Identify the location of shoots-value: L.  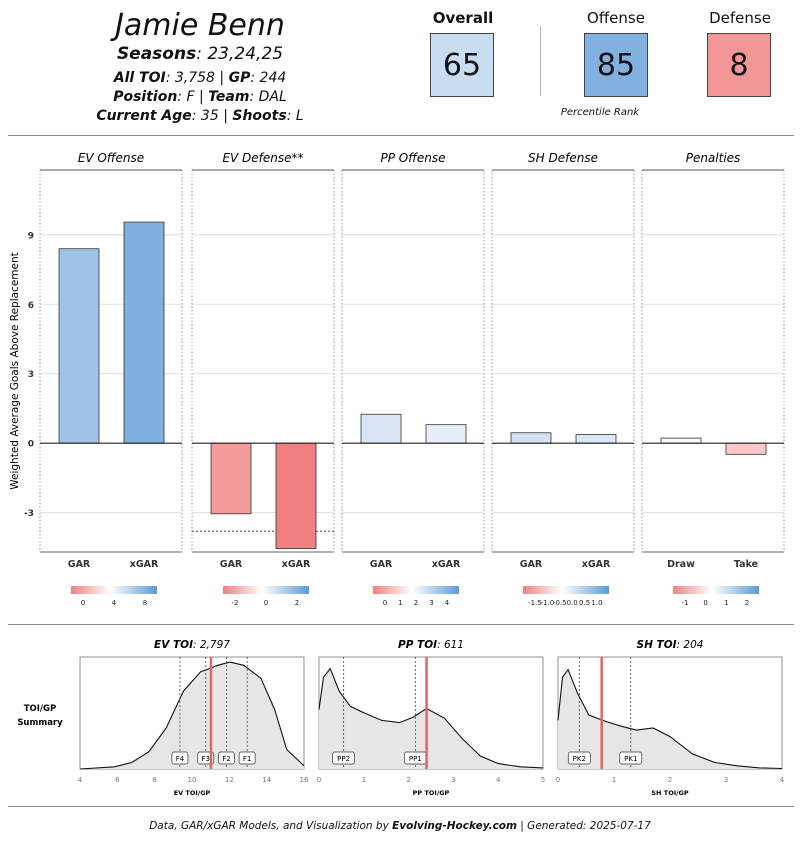
(299, 116).